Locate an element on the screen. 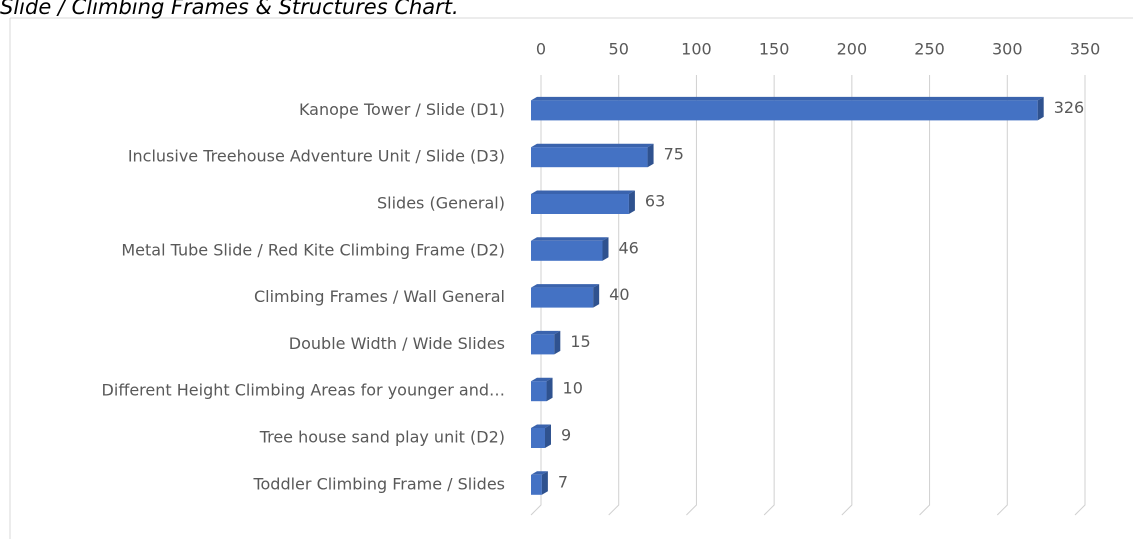 The image size is (1133, 539). x-tick-label: 350 is located at coordinates (1085, 49).